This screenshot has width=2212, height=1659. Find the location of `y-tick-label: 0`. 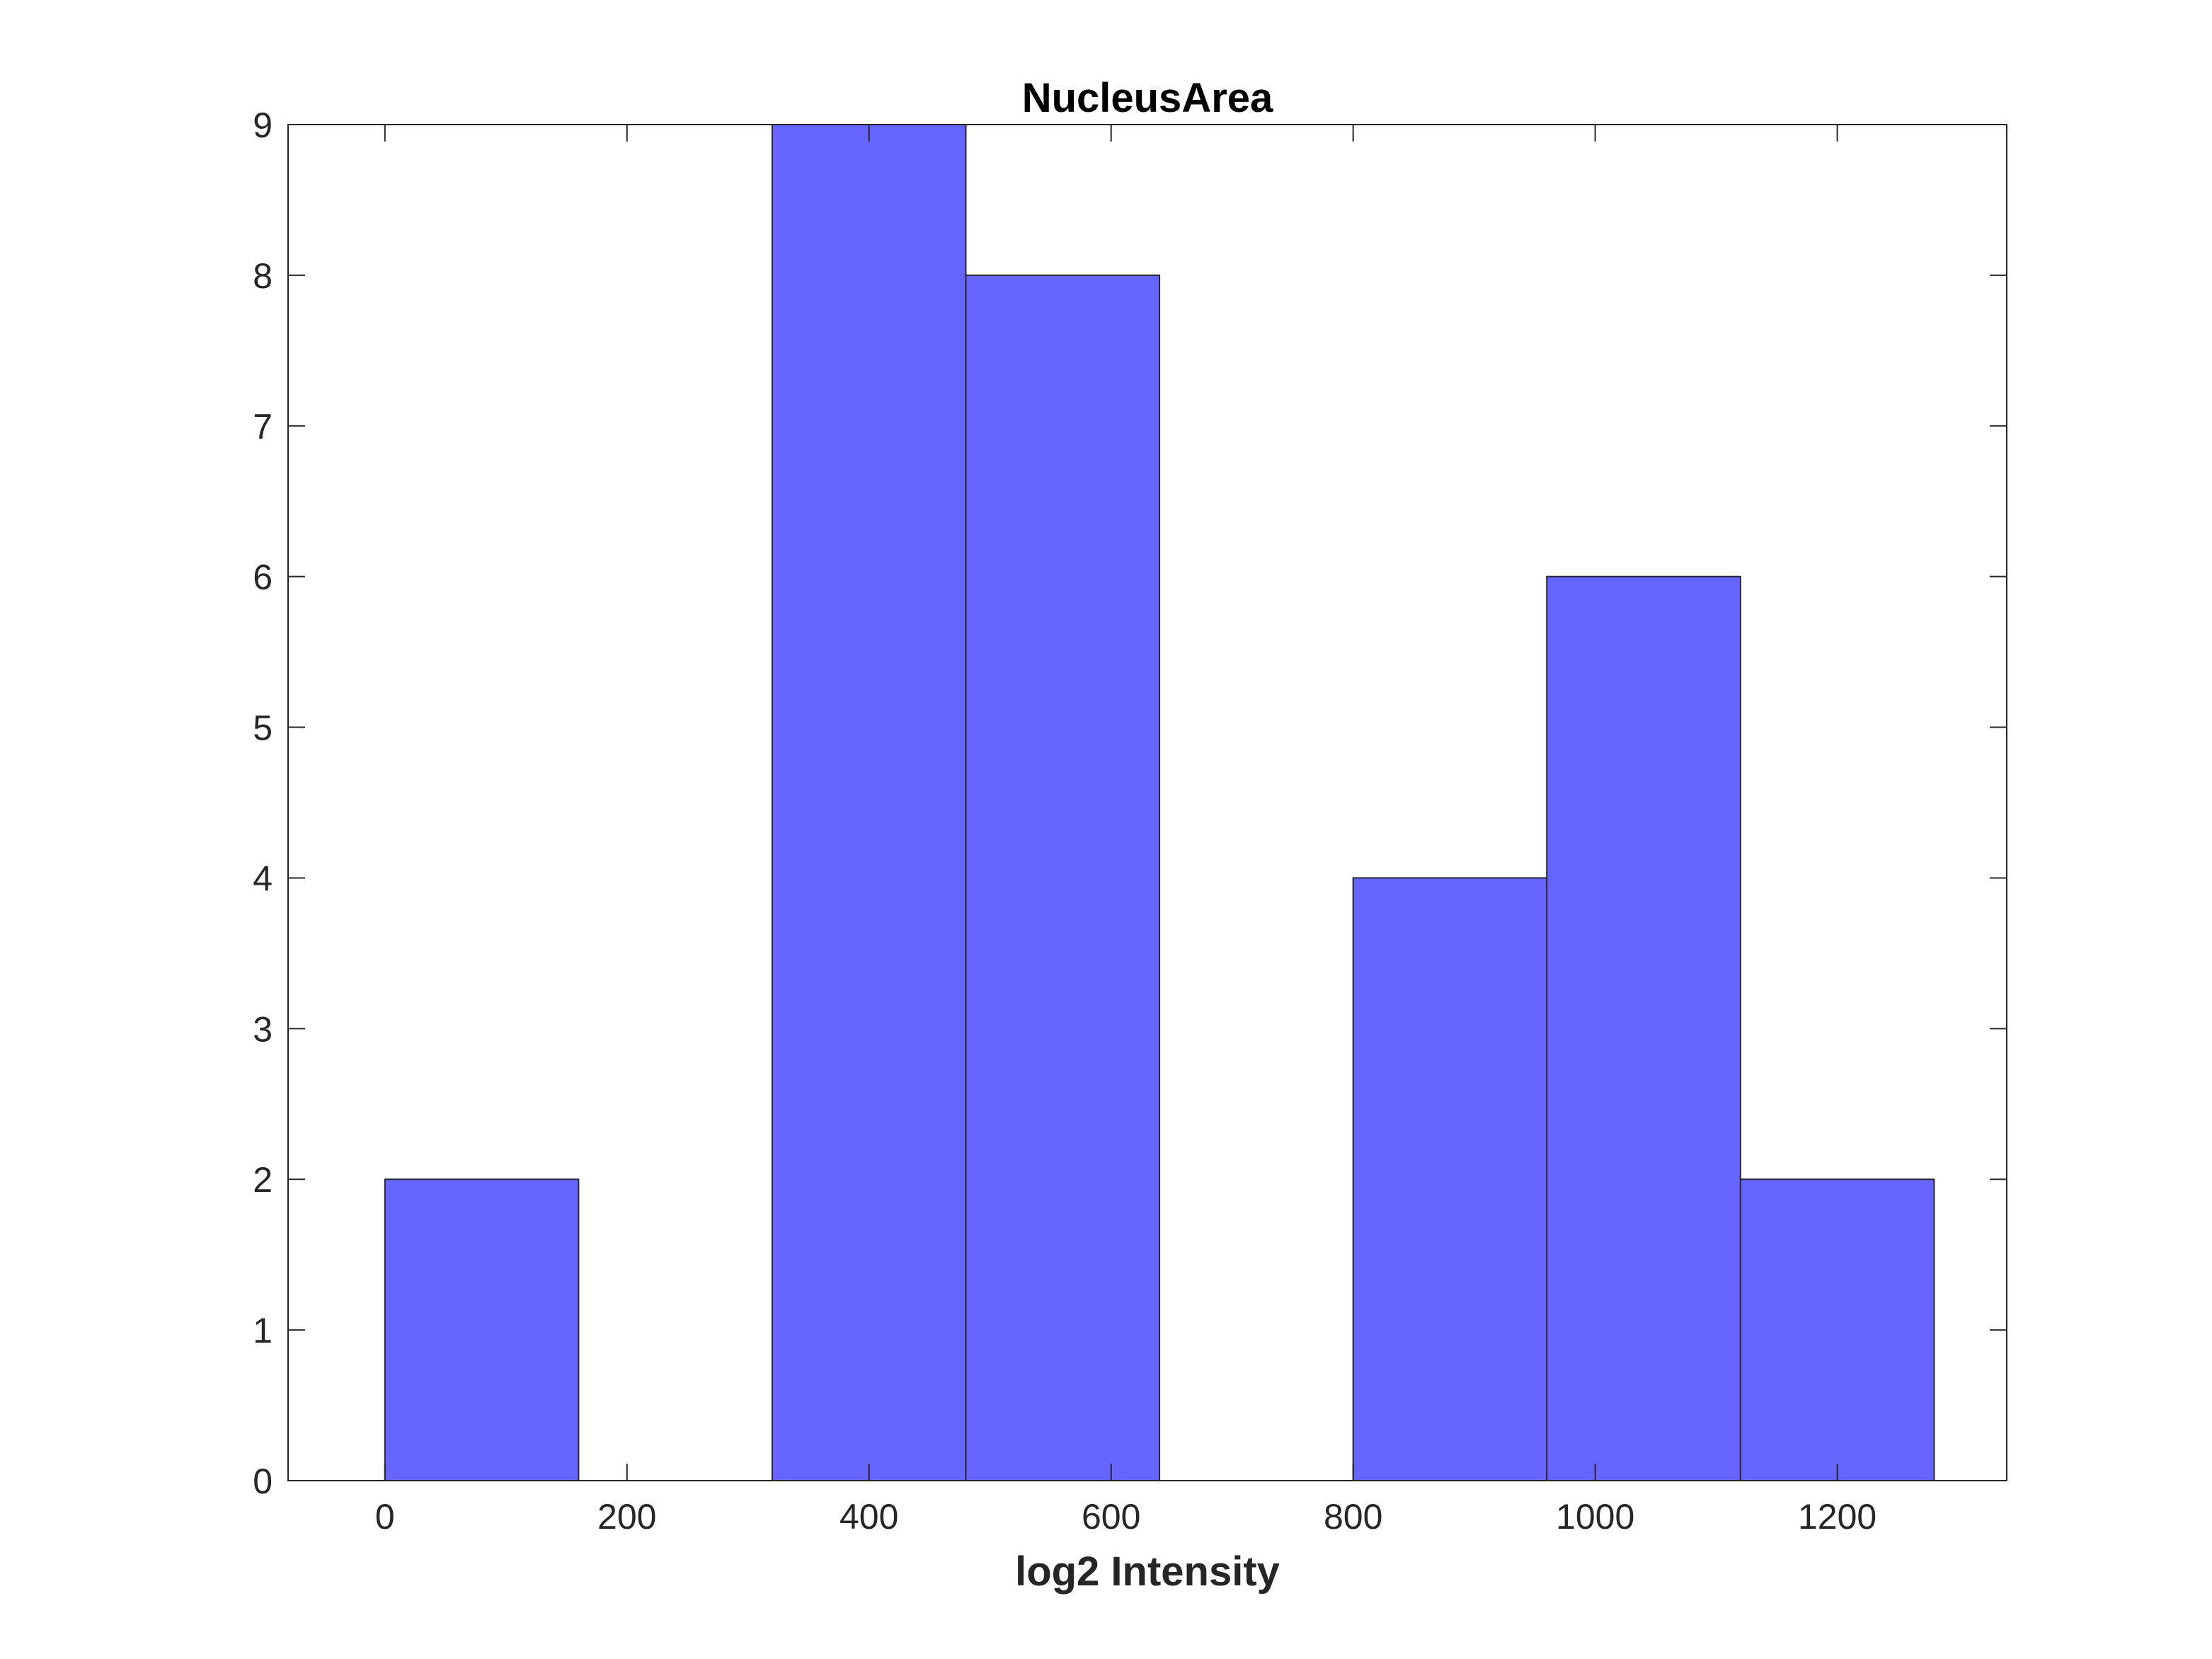

y-tick-label: 0 is located at coordinates (263, 1481).